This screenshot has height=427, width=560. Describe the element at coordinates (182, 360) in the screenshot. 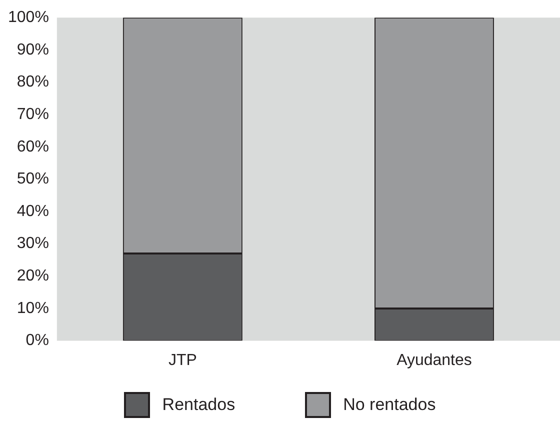

I see `x-tick-label: JTP` at that location.